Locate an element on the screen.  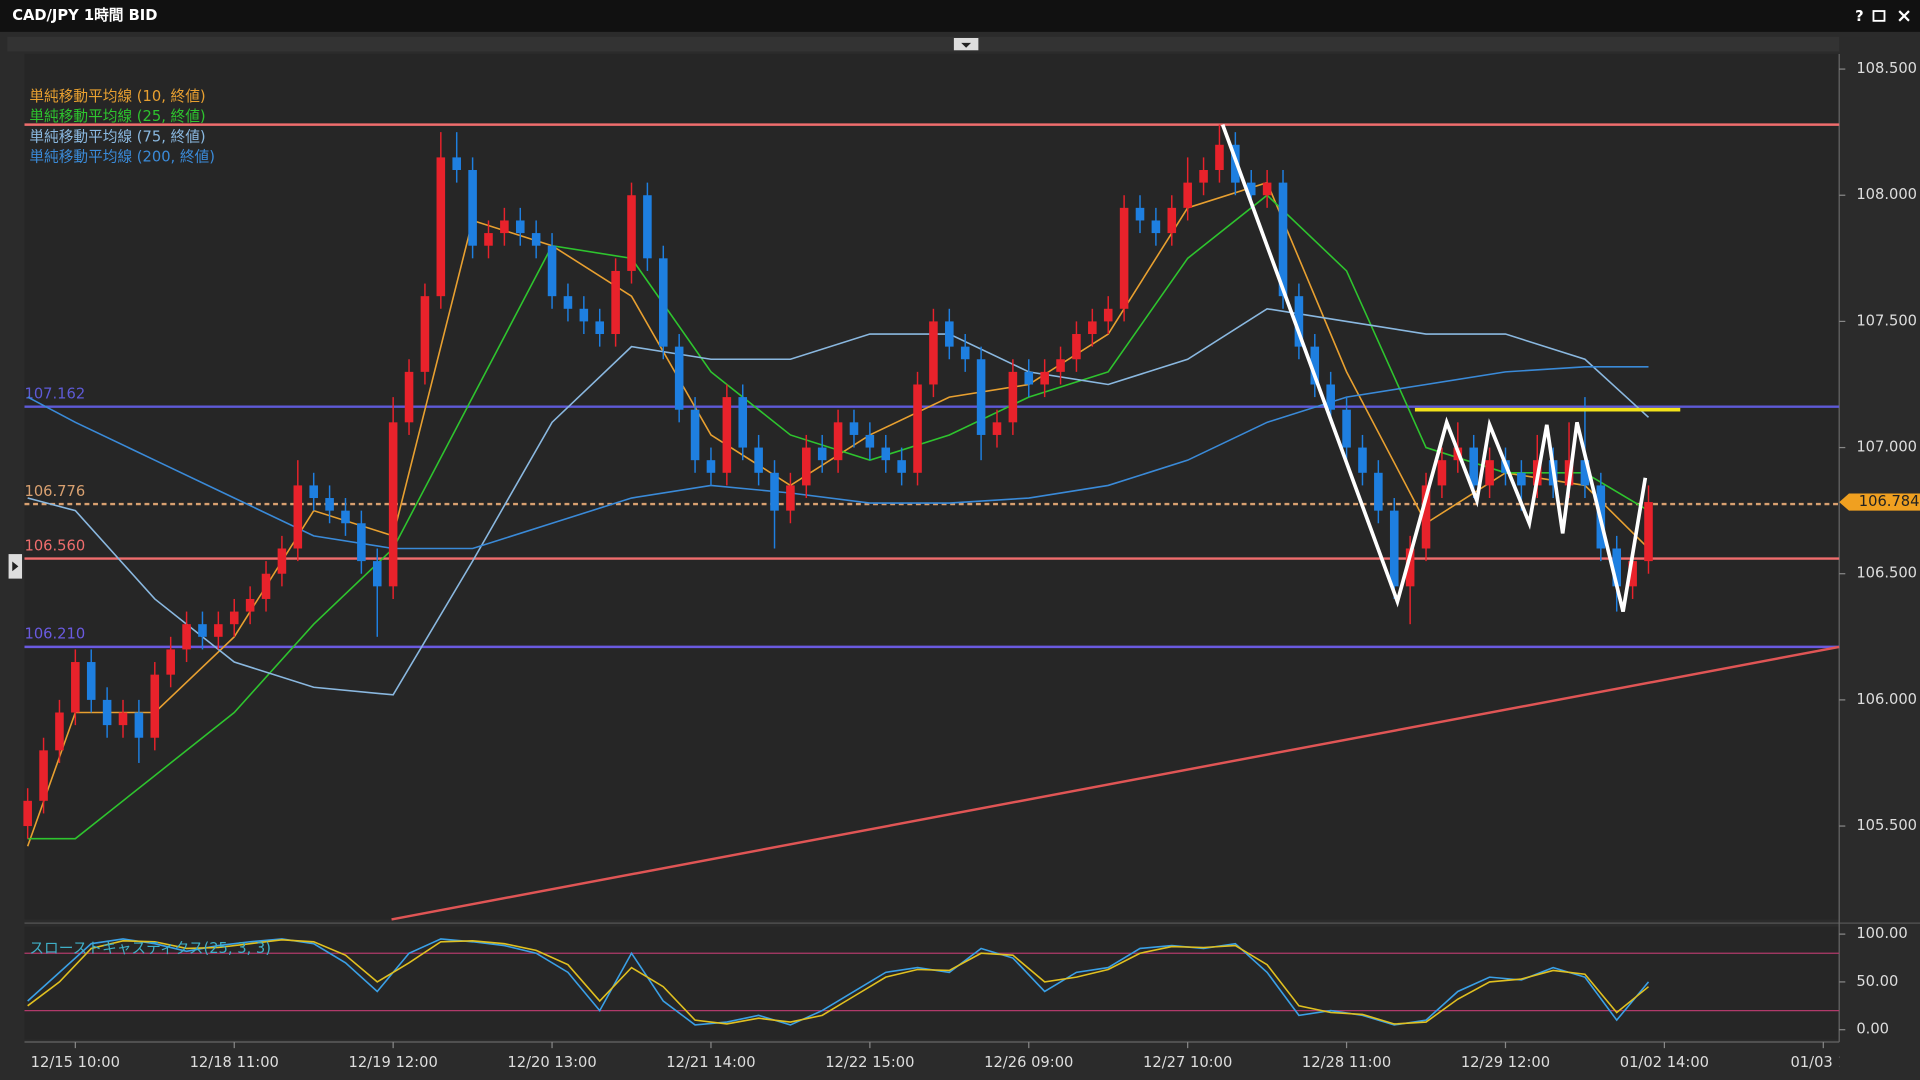
drawing-line is located at coordinates (1434, 368).